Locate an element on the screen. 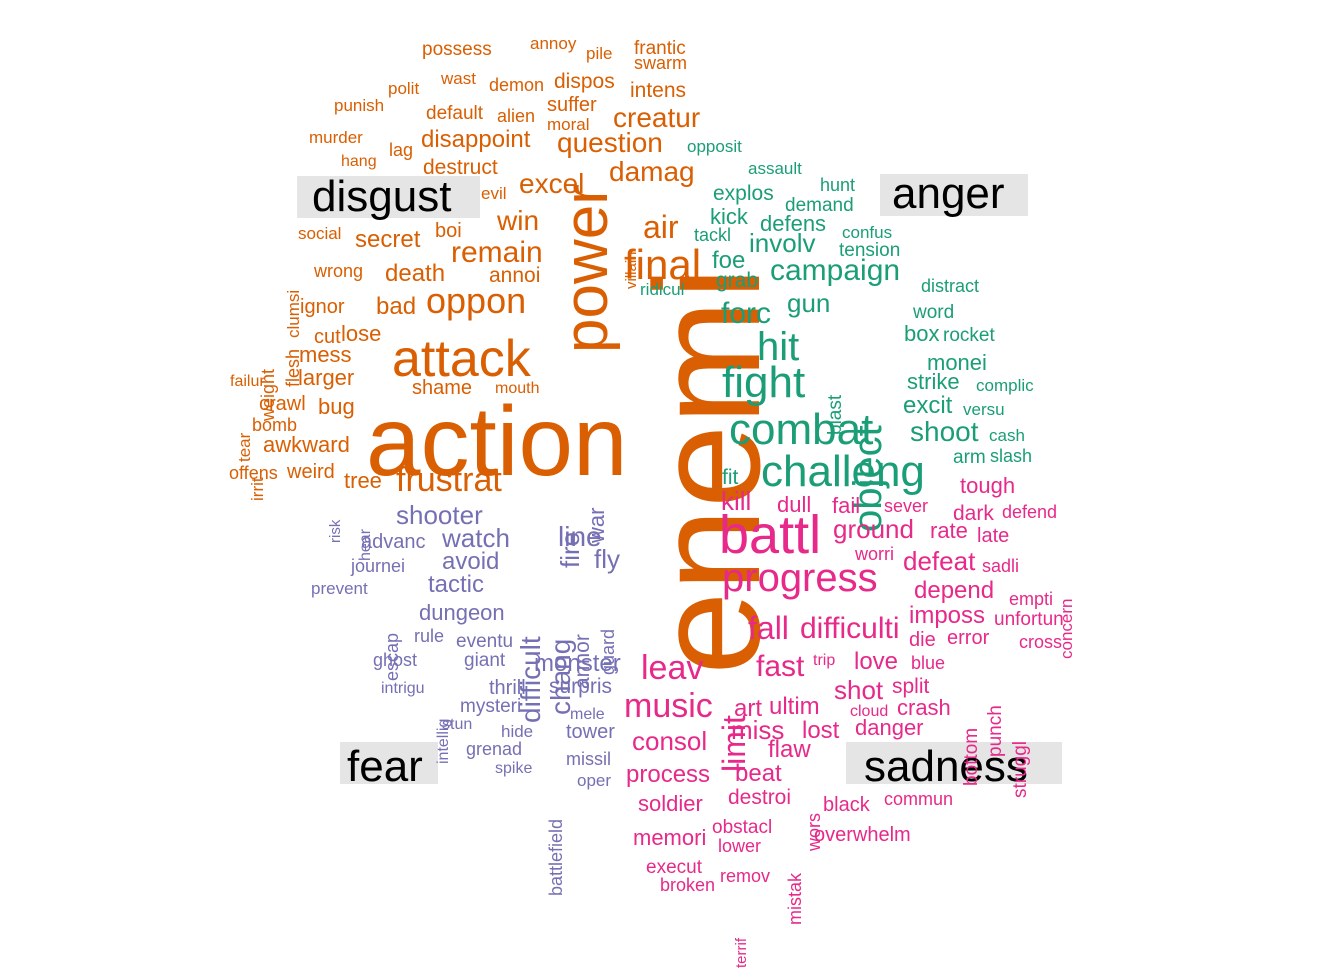  word-tackl: tackl is located at coordinates (713, 235).